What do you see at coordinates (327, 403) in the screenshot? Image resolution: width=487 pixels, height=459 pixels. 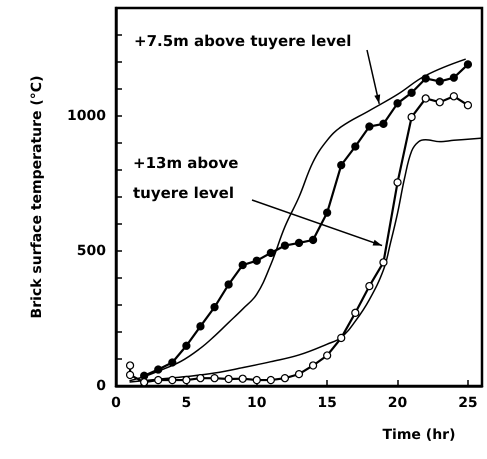 I see `x-tick-label: 15` at bounding box center [327, 403].